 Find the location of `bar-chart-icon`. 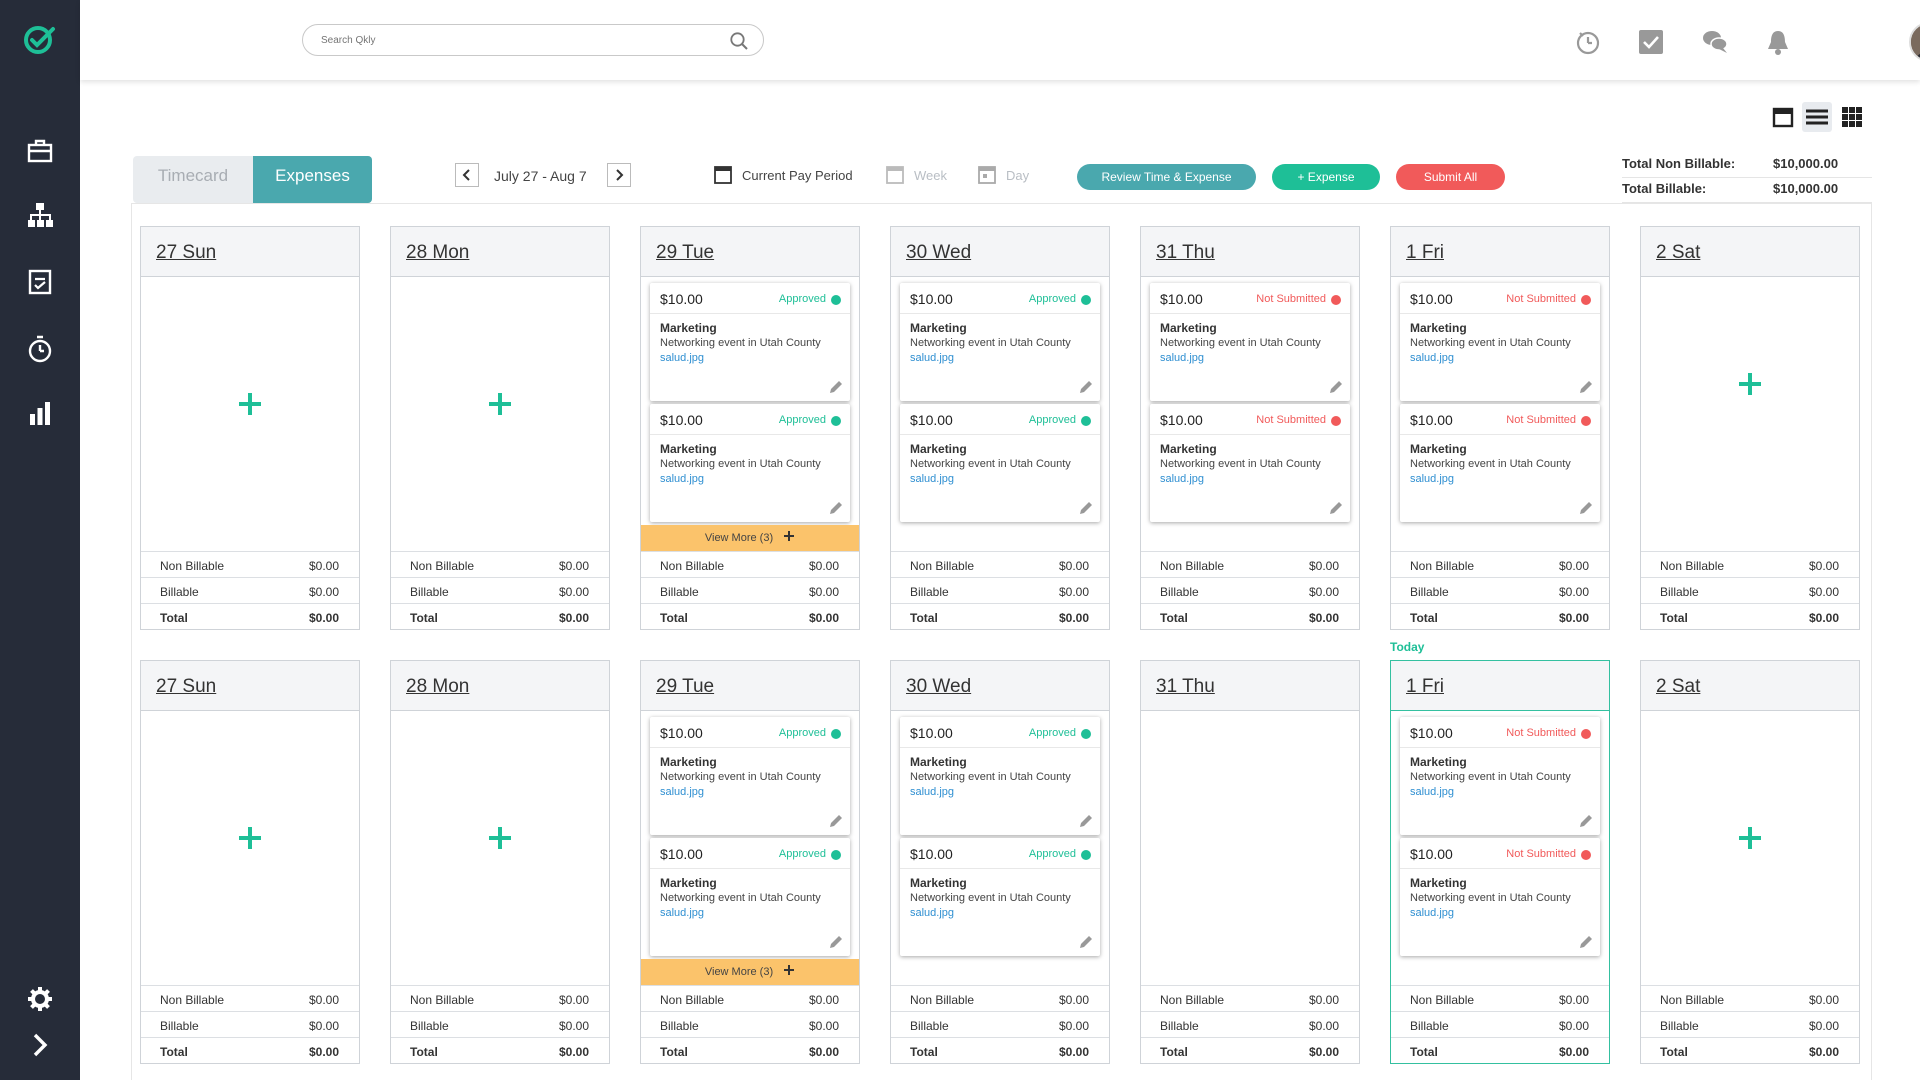

bar-chart-icon is located at coordinates (40, 413).